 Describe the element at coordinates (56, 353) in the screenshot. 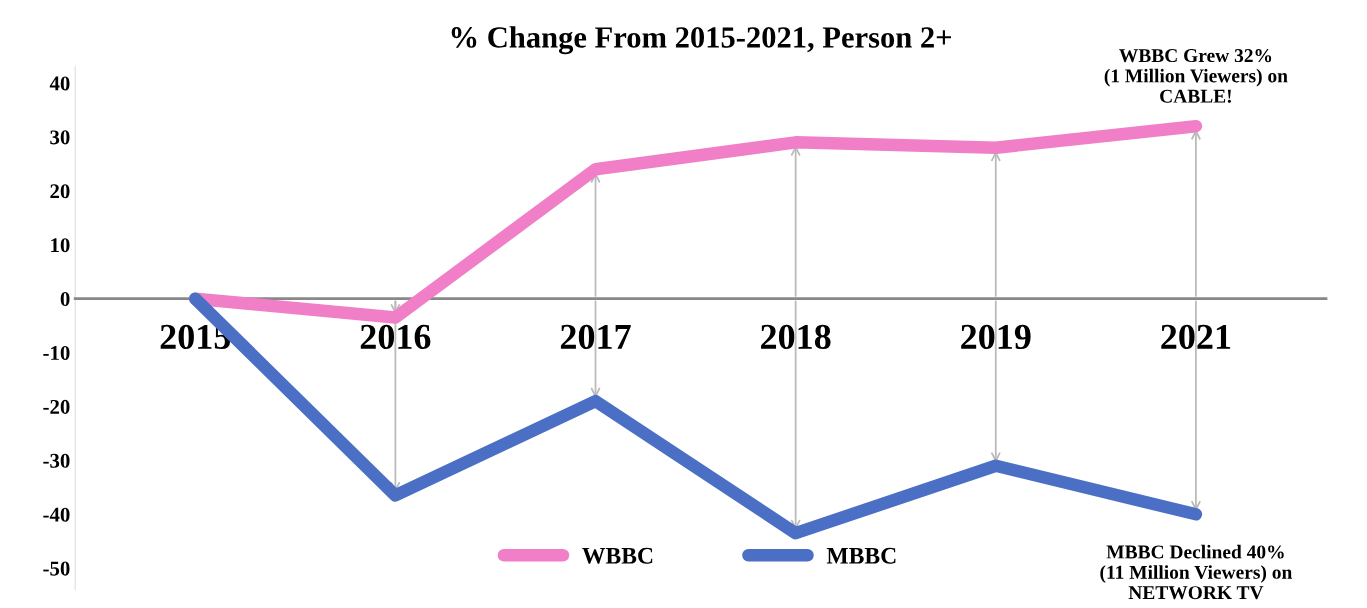

I see `y-tick-label: -10` at that location.